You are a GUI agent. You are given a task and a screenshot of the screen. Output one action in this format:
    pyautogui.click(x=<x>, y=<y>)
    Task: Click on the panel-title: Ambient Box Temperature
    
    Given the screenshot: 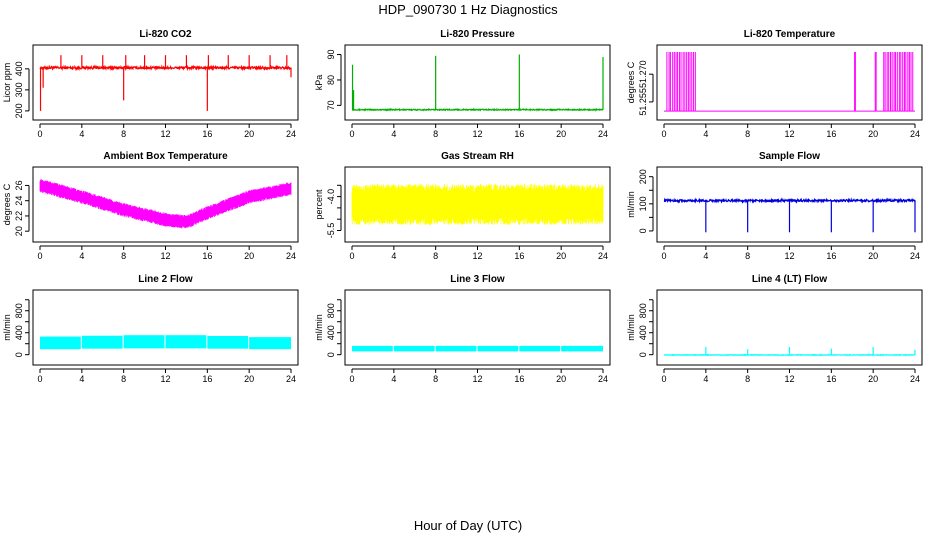 What is the action you would take?
    pyautogui.click(x=165, y=156)
    